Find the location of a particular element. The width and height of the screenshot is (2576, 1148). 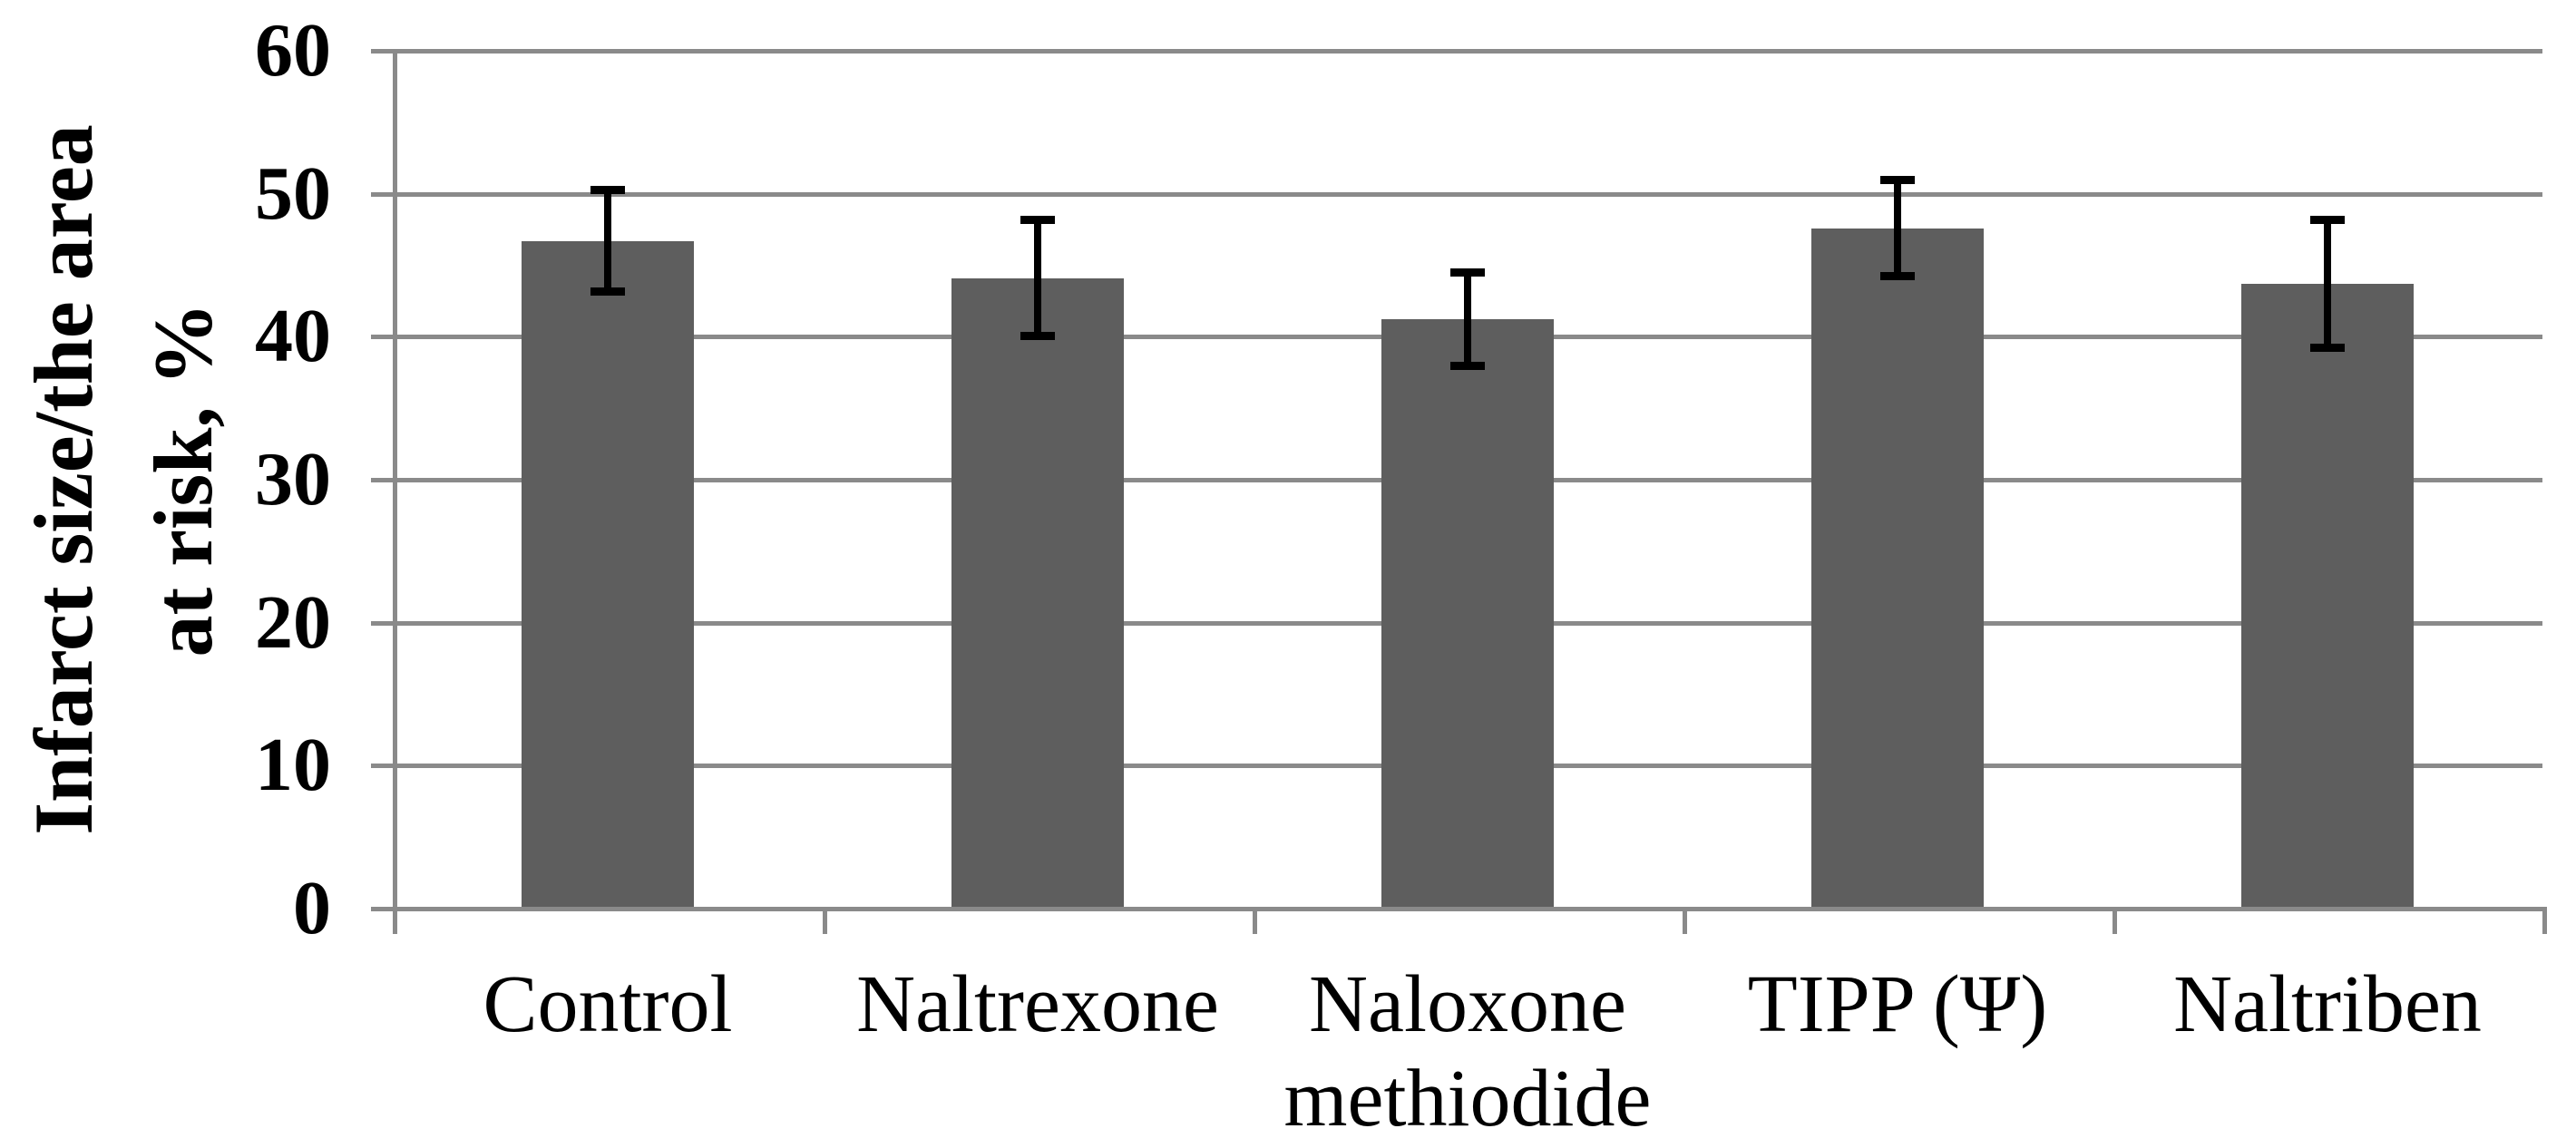

bar-control is located at coordinates (608, 575).